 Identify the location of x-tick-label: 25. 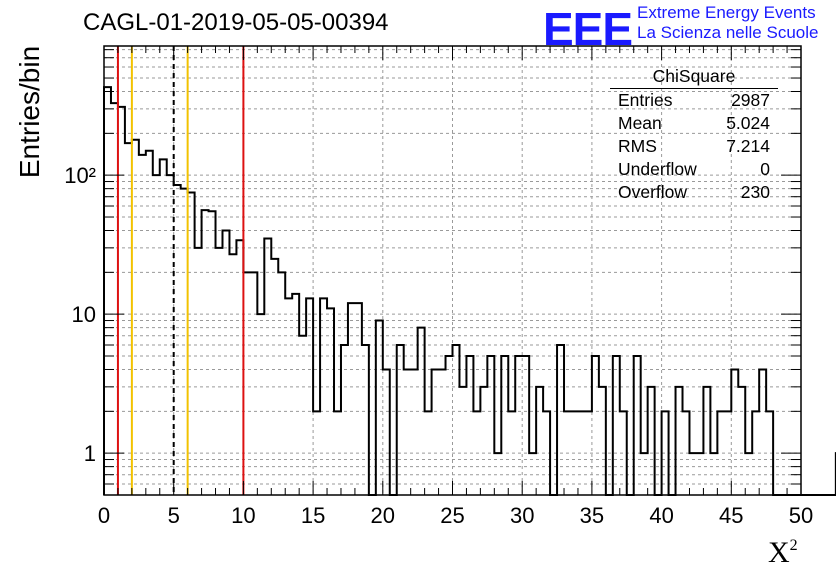
(452, 515).